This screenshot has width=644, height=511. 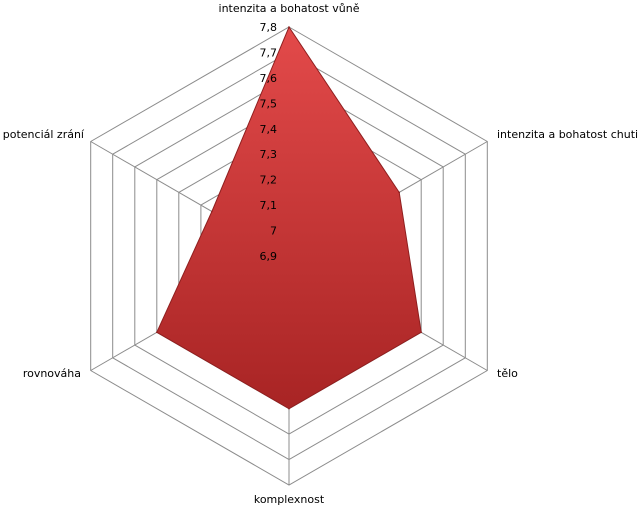 I want to click on axis-label-1: intenzita a bohatost chuti, so click(x=567, y=134).